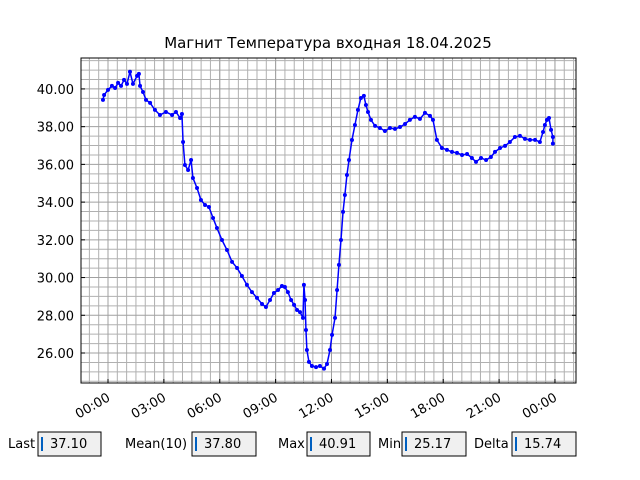  Describe the element at coordinates (372, 406) in the screenshot. I see `x-tick-label: 15:00` at that location.